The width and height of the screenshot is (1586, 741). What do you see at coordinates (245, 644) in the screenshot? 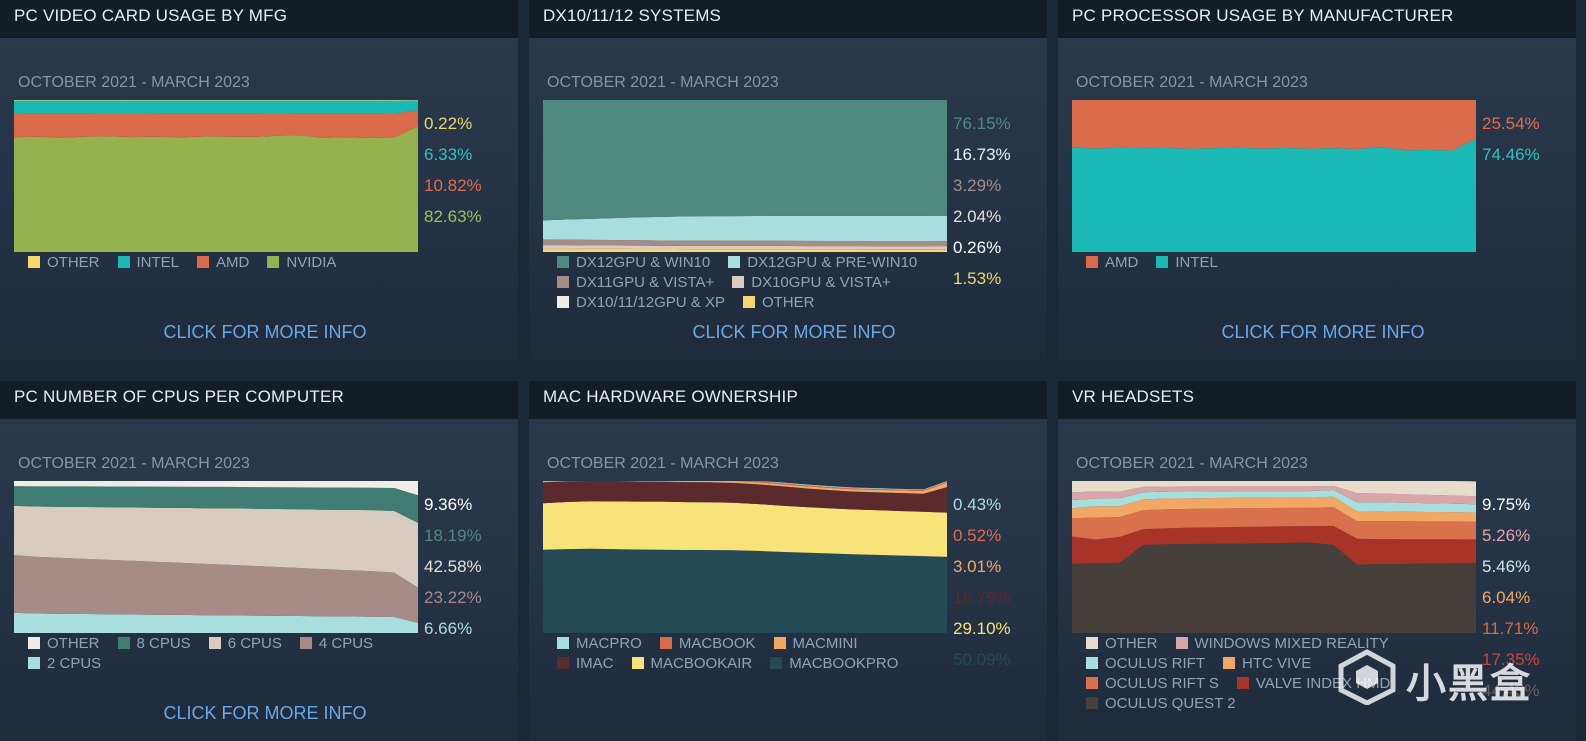
I see `legend-item: 6 CPUS` at bounding box center [245, 644].